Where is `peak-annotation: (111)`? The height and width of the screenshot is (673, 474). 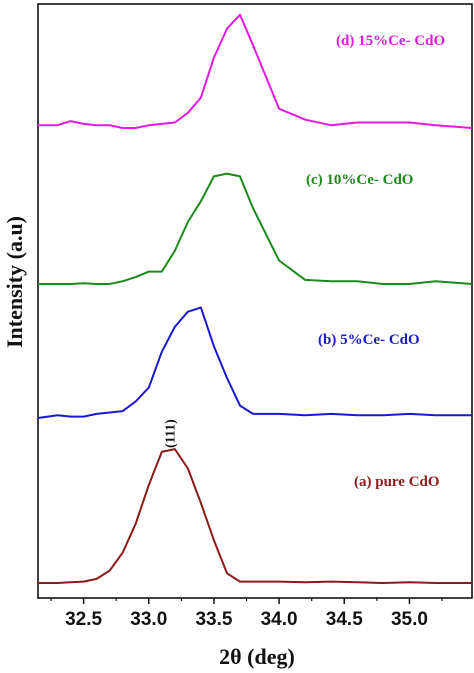
peak-annotation: (111) is located at coordinates (170, 433).